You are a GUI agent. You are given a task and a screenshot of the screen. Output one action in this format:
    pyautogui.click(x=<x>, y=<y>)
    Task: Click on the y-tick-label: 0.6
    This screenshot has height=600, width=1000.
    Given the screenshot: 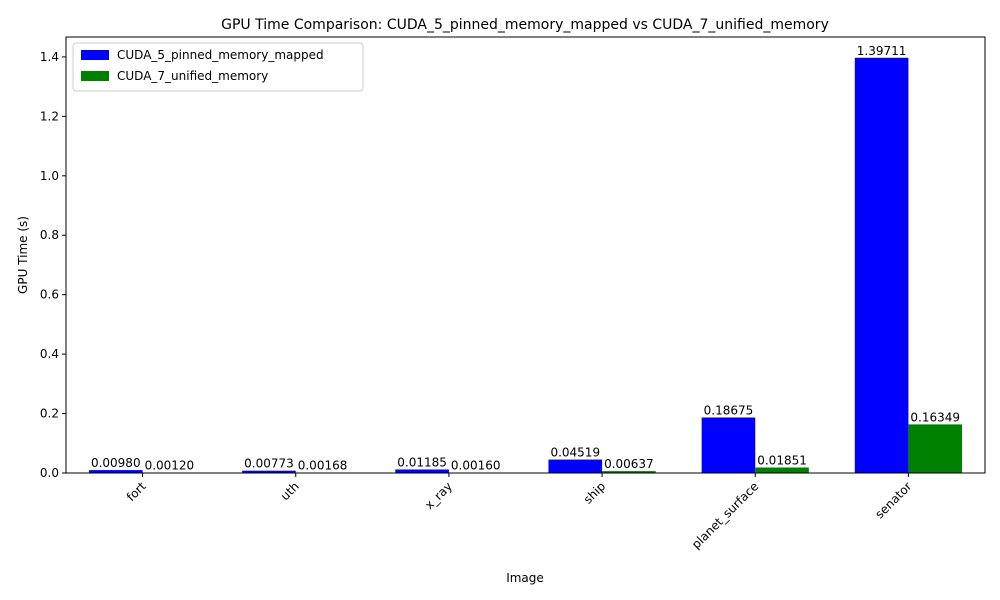 What is the action you would take?
    pyautogui.click(x=49, y=295)
    